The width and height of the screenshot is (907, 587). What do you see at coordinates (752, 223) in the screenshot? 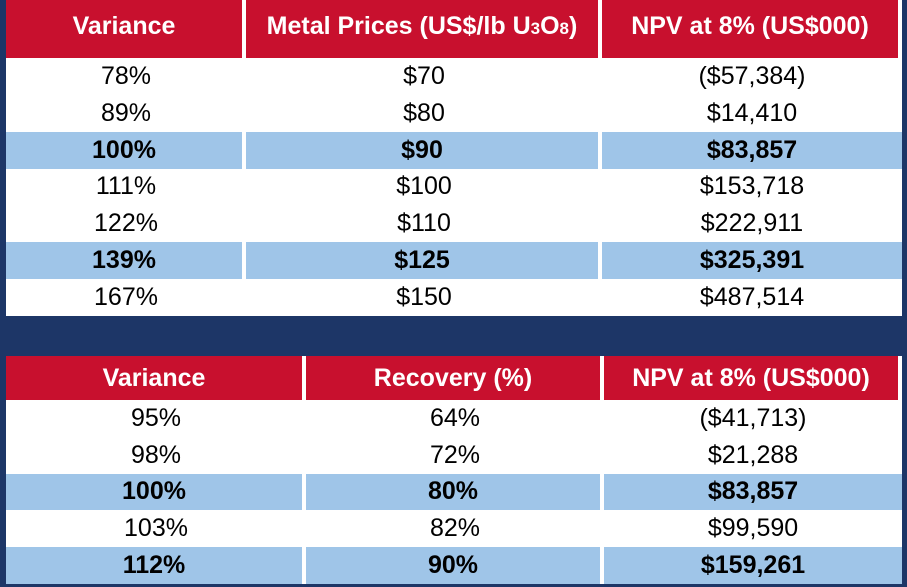
I see `price-row-5-npv: $222,911` at bounding box center [752, 223].